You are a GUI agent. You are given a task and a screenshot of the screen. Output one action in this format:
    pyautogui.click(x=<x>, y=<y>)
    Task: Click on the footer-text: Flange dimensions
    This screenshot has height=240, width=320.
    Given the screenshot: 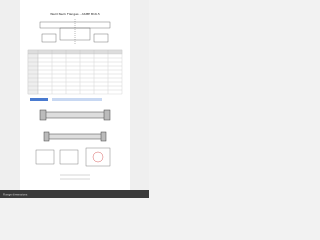 What is the action you would take?
    pyautogui.click(x=15, y=195)
    